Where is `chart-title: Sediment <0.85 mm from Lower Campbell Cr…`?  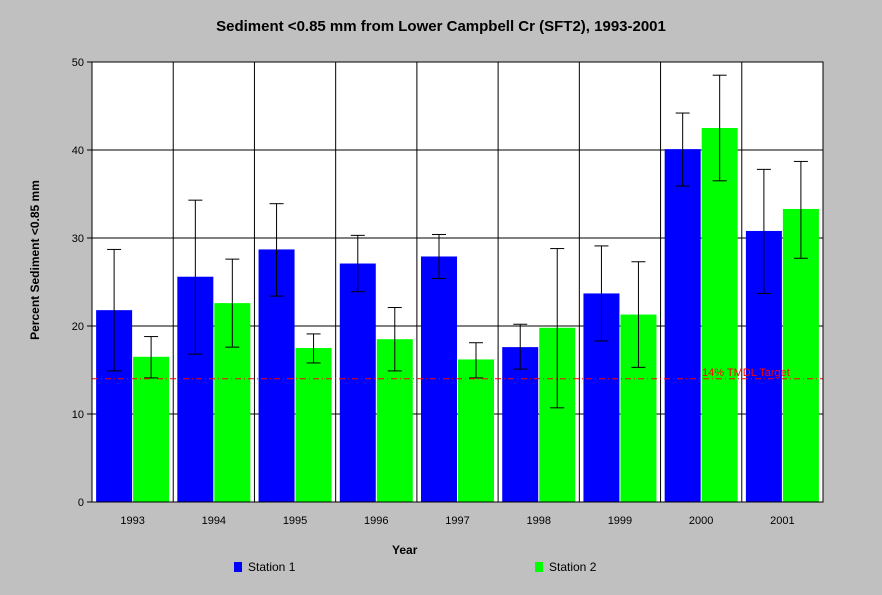
chart-title: Sediment <0.85 mm from Lower Campbell Cr… is located at coordinates (441, 26).